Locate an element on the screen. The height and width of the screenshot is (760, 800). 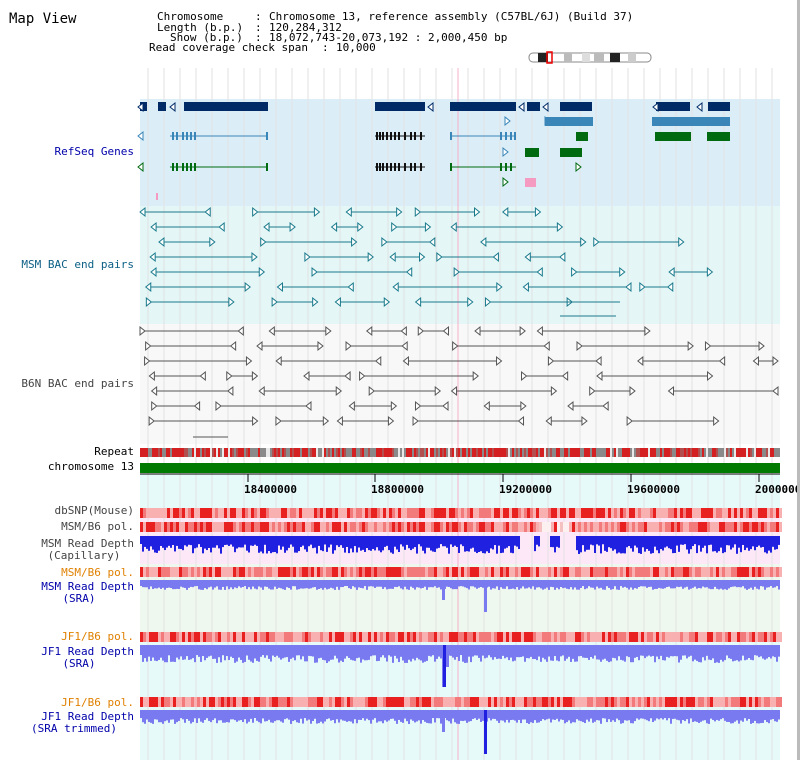
msm-bac-label: MSM BAC end pairs is located at coordinates (77, 264).